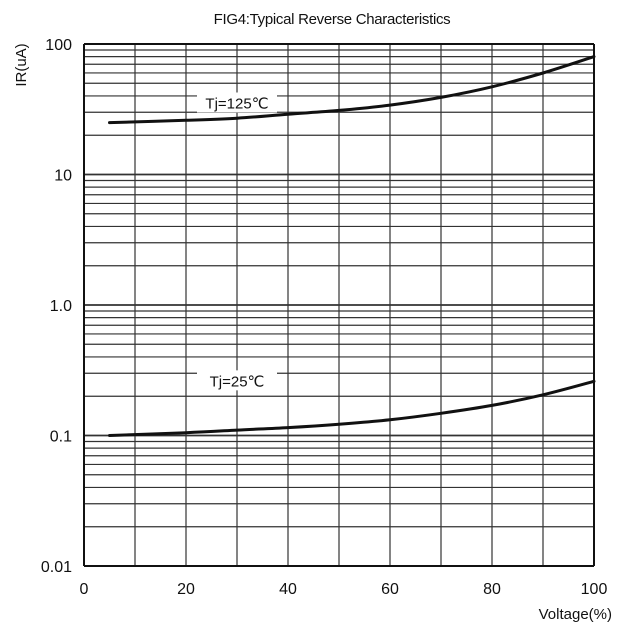 This screenshot has height=633, width=623. What do you see at coordinates (237, 241) in the screenshot?
I see `annotation-layer: Tj=125℃ Tj=25℃` at bounding box center [237, 241].